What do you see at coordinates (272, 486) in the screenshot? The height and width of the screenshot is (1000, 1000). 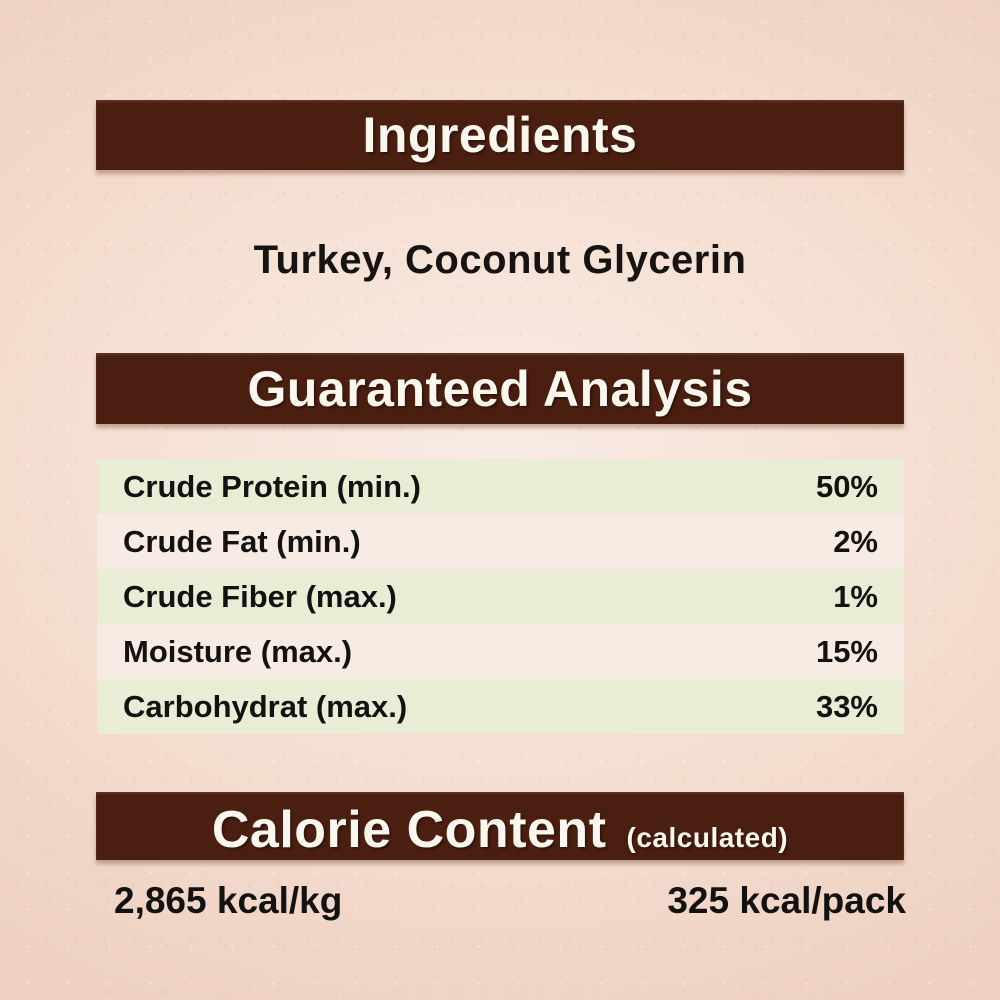 I see `row-label: Crude Protein (min.)` at bounding box center [272, 486].